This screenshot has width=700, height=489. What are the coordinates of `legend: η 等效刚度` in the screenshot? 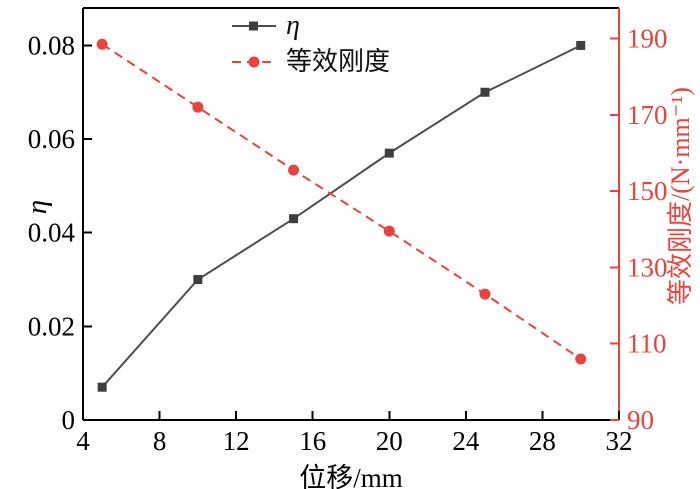 It's located at (310, 44).